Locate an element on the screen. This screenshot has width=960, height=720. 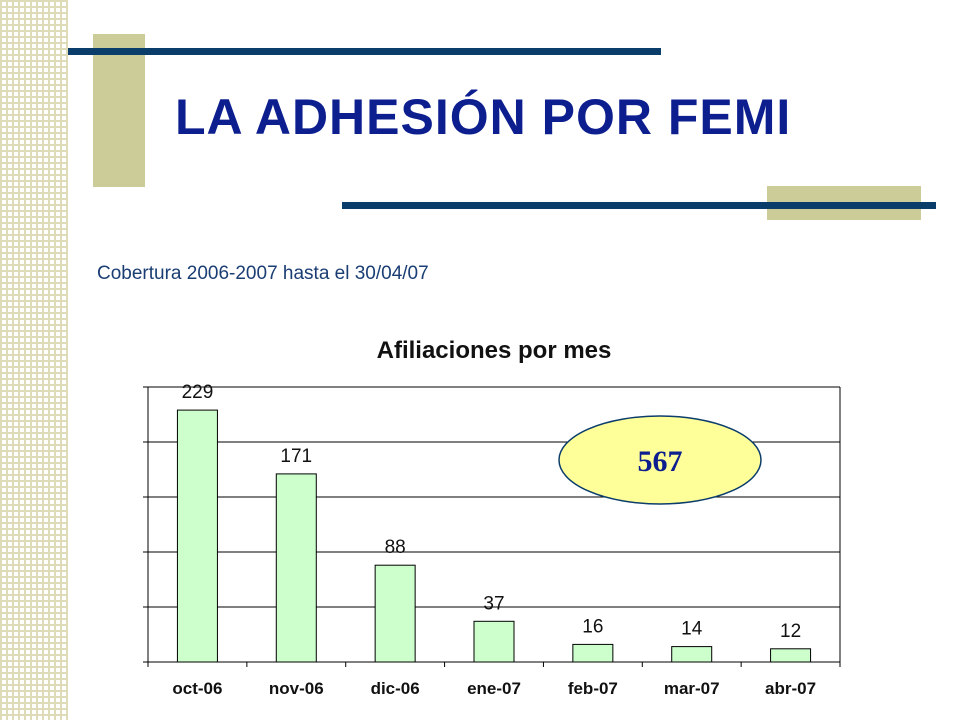
decorative-strip is located at coordinates (34, 360).